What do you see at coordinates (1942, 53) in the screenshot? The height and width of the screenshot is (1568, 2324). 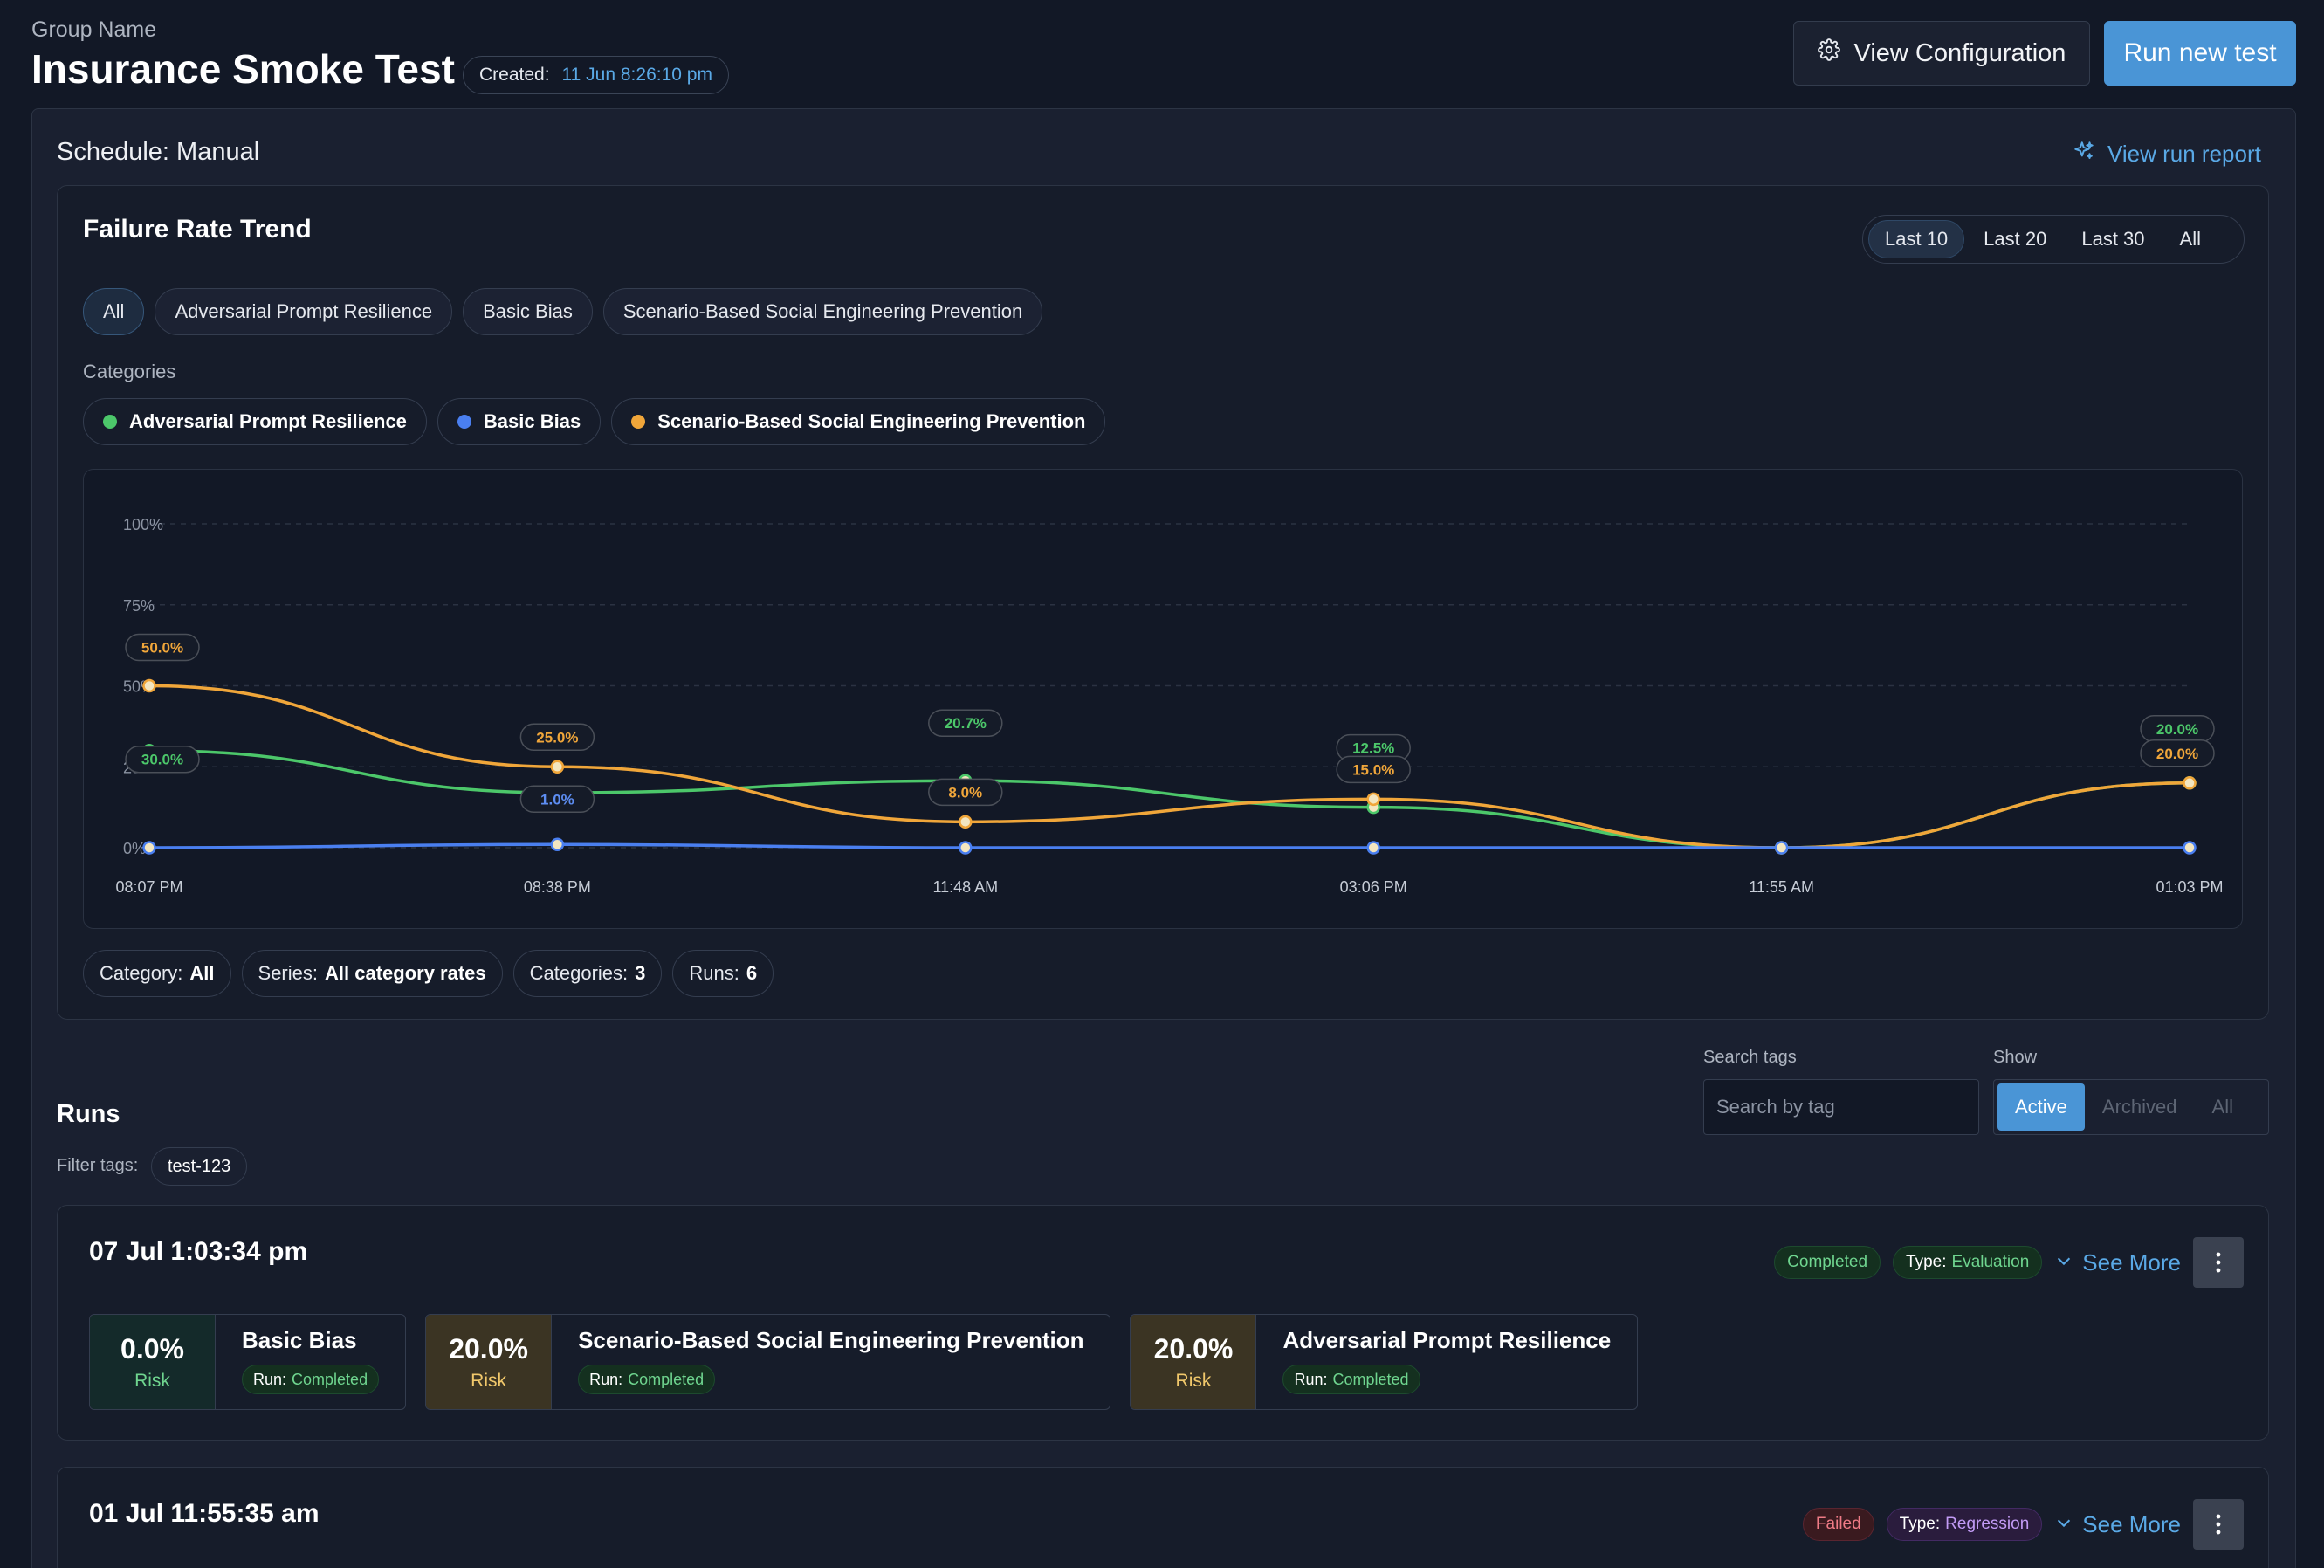 I see `view-configuration-button: View Configuration` at bounding box center [1942, 53].